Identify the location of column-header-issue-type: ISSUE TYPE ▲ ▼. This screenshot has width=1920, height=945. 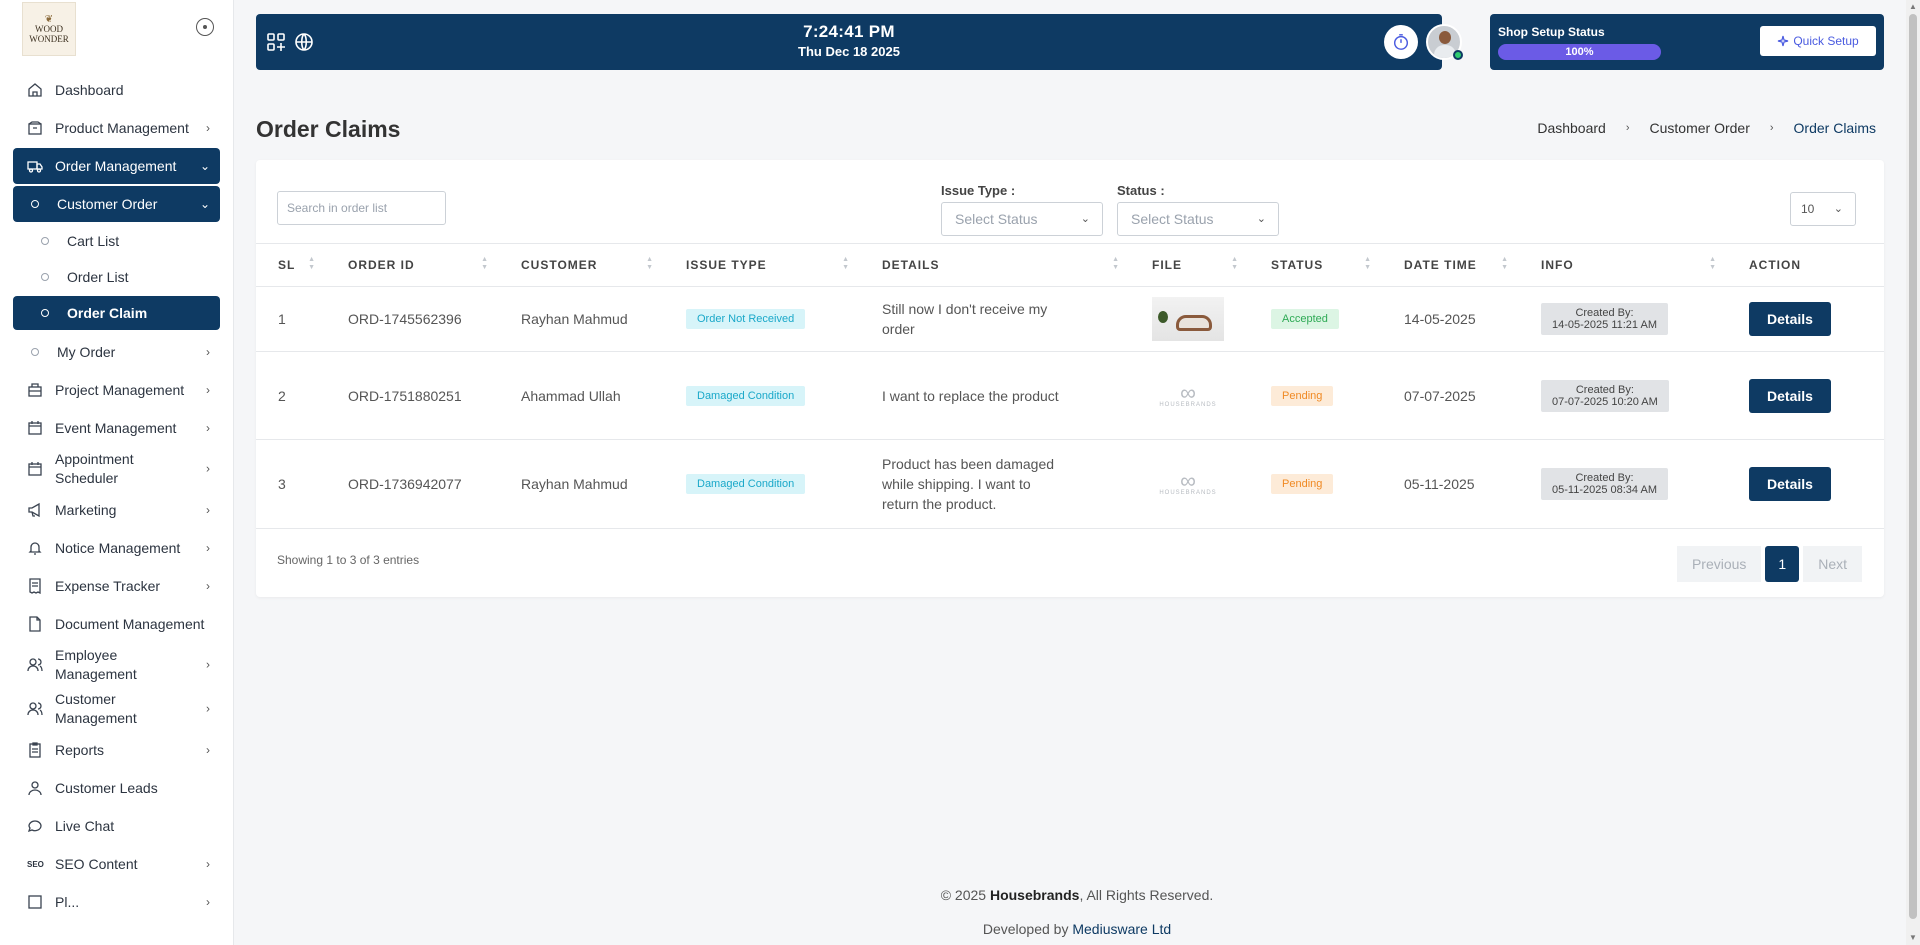
(762, 265).